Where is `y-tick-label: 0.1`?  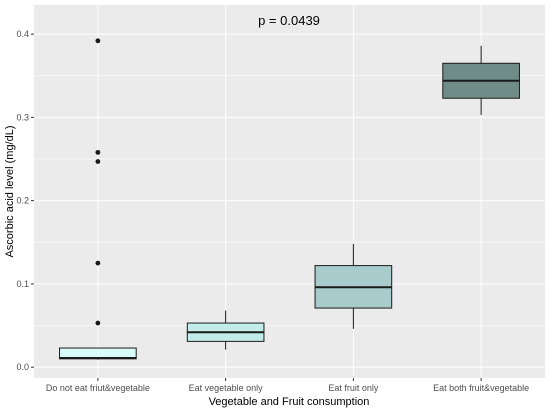
y-tick-label: 0.1 is located at coordinates (22, 284).